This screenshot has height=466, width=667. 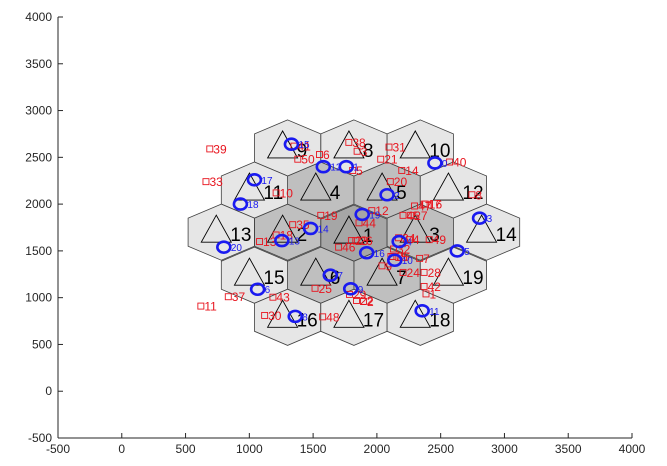 What do you see at coordinates (295, 242) in the screenshot?
I see `station-label-13: 13` at bounding box center [295, 242].